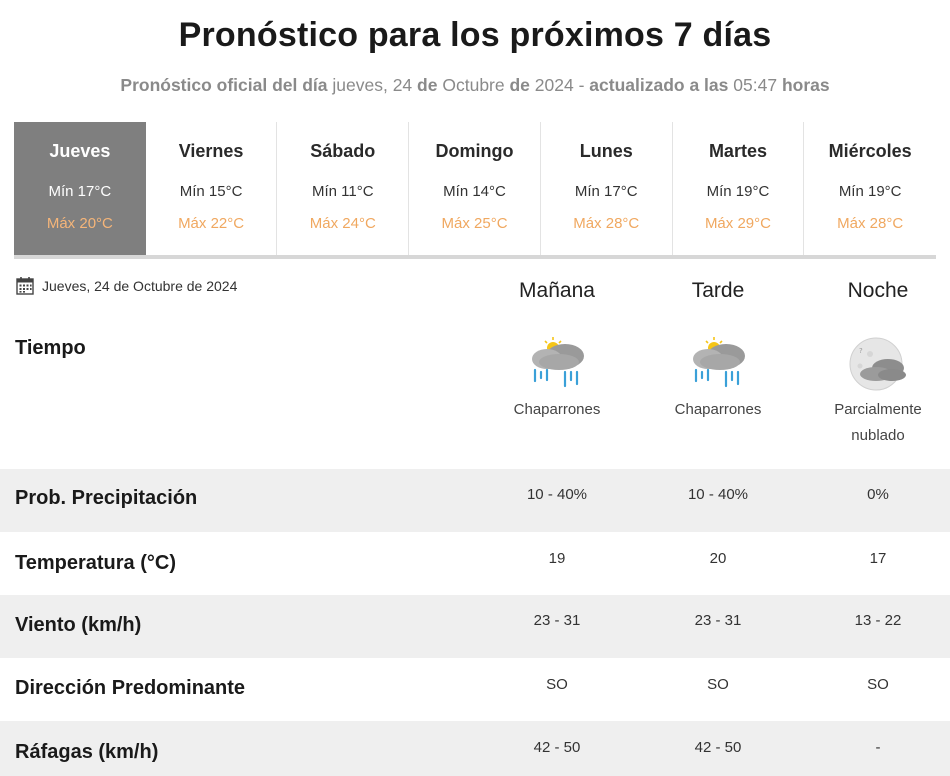 The height and width of the screenshot is (776, 950). What do you see at coordinates (475, 500) in the screenshot?
I see `table-row: Prob. Precipitación 10 - 40% 10 - 40% 0%` at bounding box center [475, 500].